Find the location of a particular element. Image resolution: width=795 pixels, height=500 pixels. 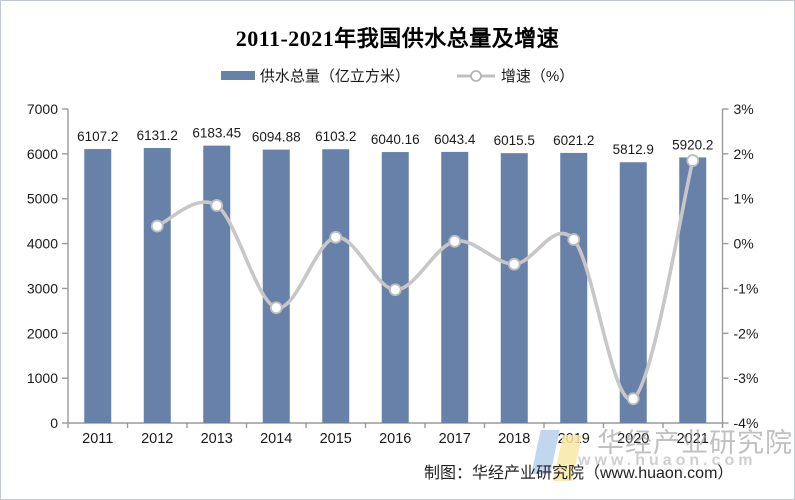

x-axis-category-label: 2020 is located at coordinates (633, 439).